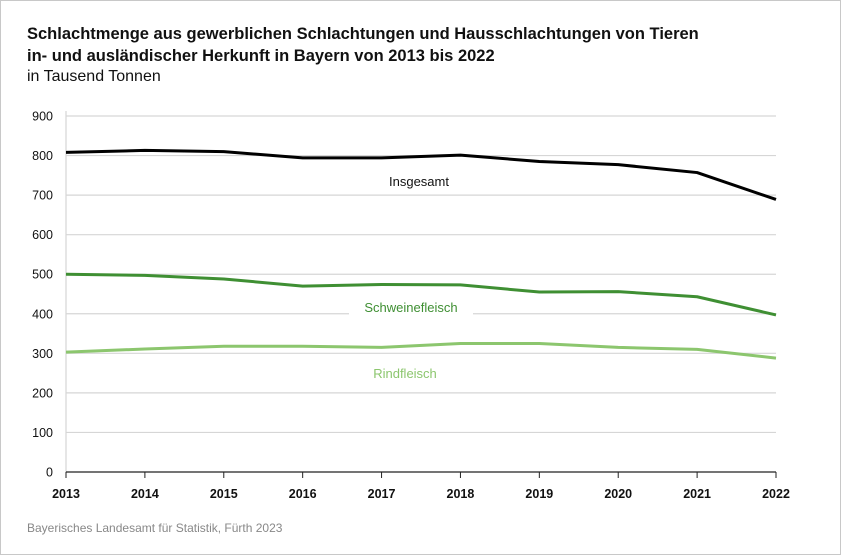 Image resolution: width=841 pixels, height=555 pixels. Describe the element at coordinates (303, 494) in the screenshot. I see `x-tick-label: 2016` at that location.